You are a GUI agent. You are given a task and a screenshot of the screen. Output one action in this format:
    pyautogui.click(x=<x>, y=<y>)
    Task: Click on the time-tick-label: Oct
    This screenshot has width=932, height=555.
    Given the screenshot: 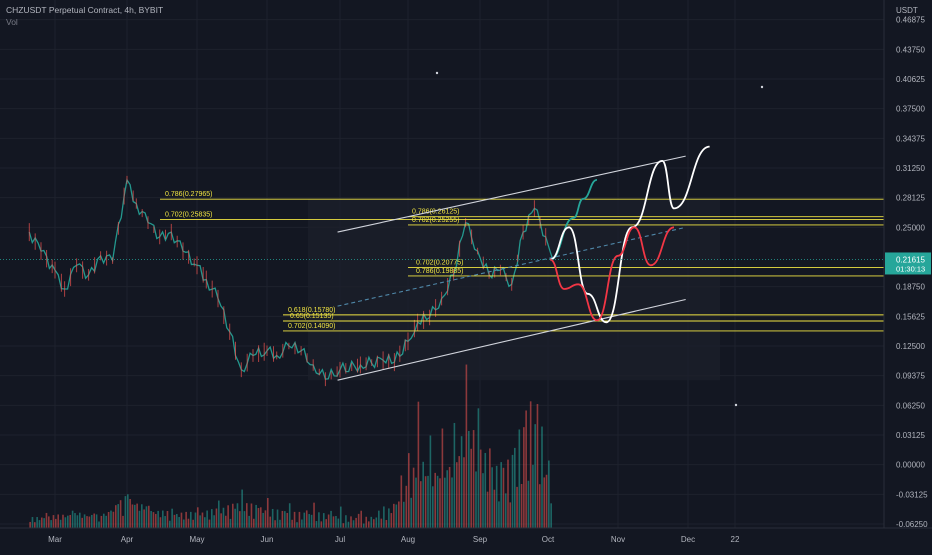 What is the action you would take?
    pyautogui.click(x=548, y=539)
    